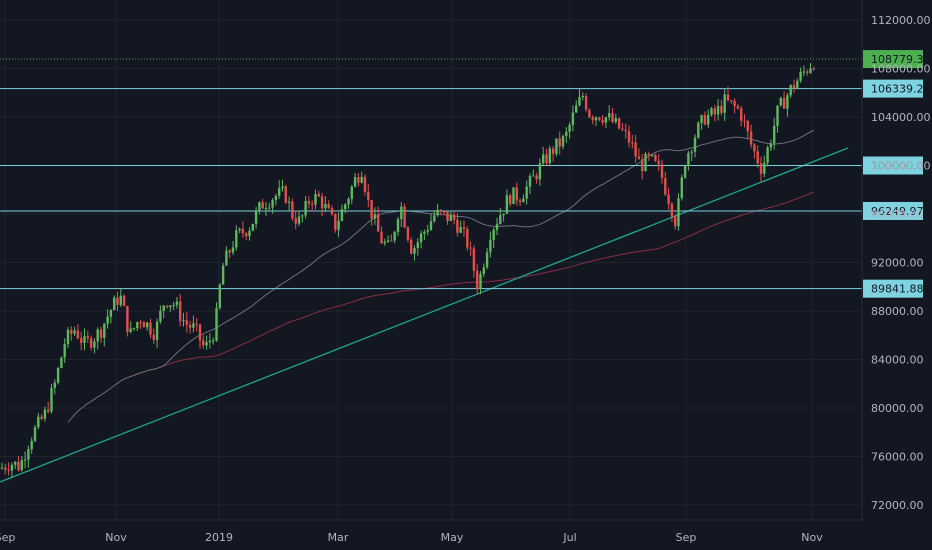 Image resolution: width=932 pixels, height=550 pixels. Describe the element at coordinates (897, 289) in the screenshot. I see `level-label: 89841.88` at that location.